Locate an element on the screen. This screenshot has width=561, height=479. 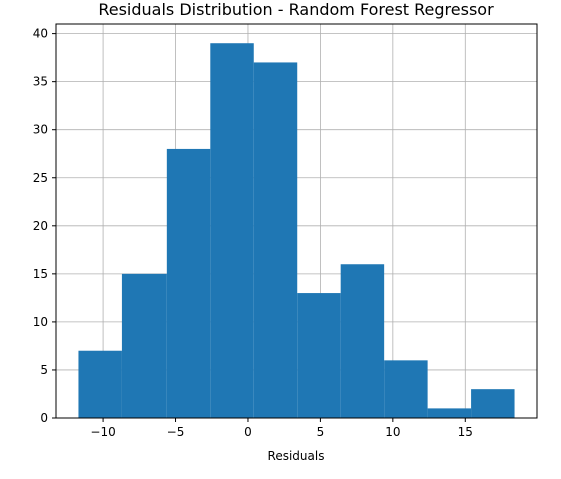
y-tick-label: 20 is located at coordinates (40, 226).